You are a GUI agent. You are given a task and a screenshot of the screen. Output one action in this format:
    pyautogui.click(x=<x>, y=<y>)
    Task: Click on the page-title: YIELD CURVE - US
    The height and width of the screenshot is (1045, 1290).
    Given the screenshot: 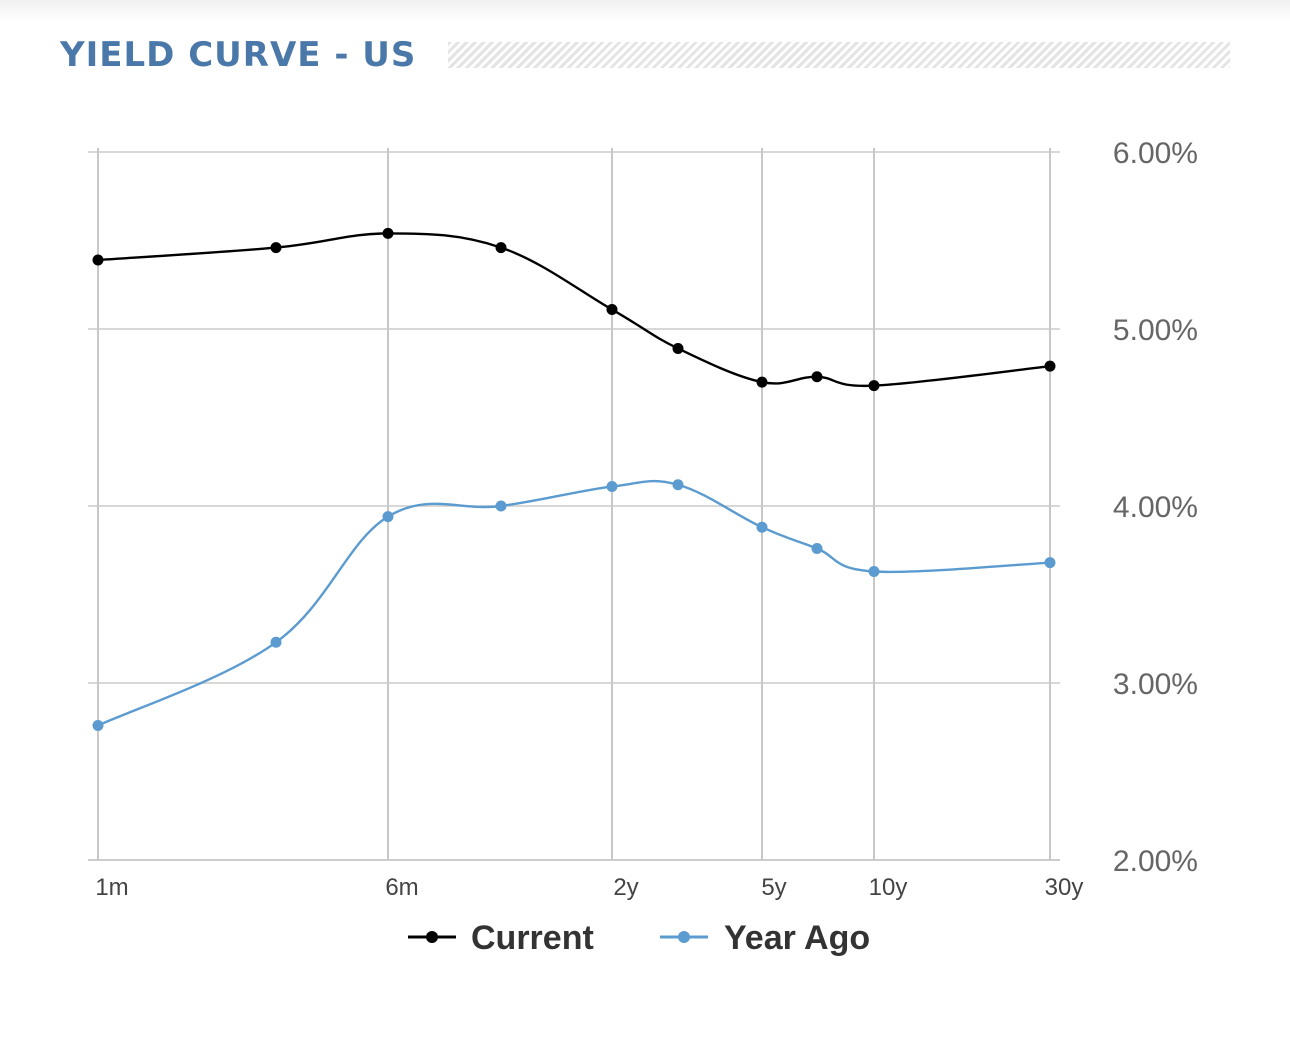 What is the action you would take?
    pyautogui.click(x=238, y=55)
    